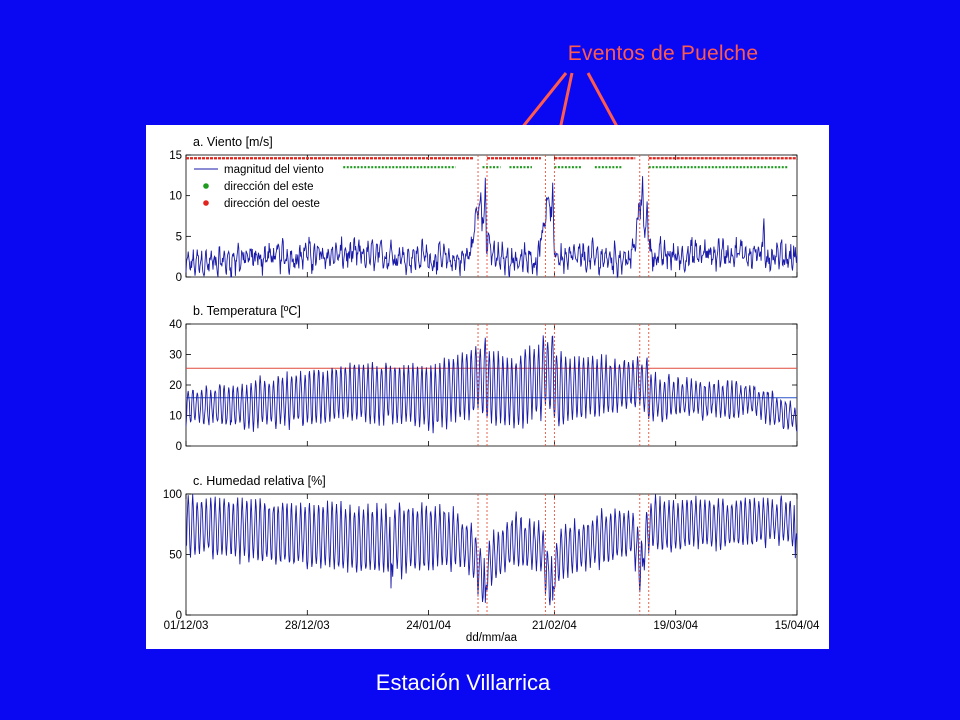 This screenshot has width=960, height=720. I want to click on panel-title: a. Viento [m/s], so click(233, 142).